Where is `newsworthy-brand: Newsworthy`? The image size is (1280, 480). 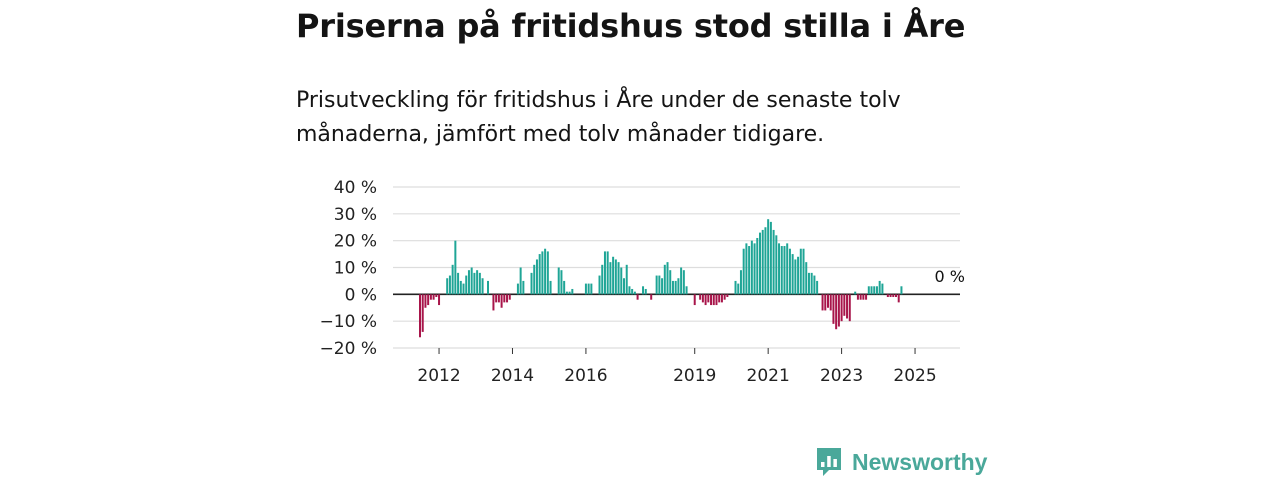 newsworthy-brand: Newsworthy is located at coordinates (901, 462).